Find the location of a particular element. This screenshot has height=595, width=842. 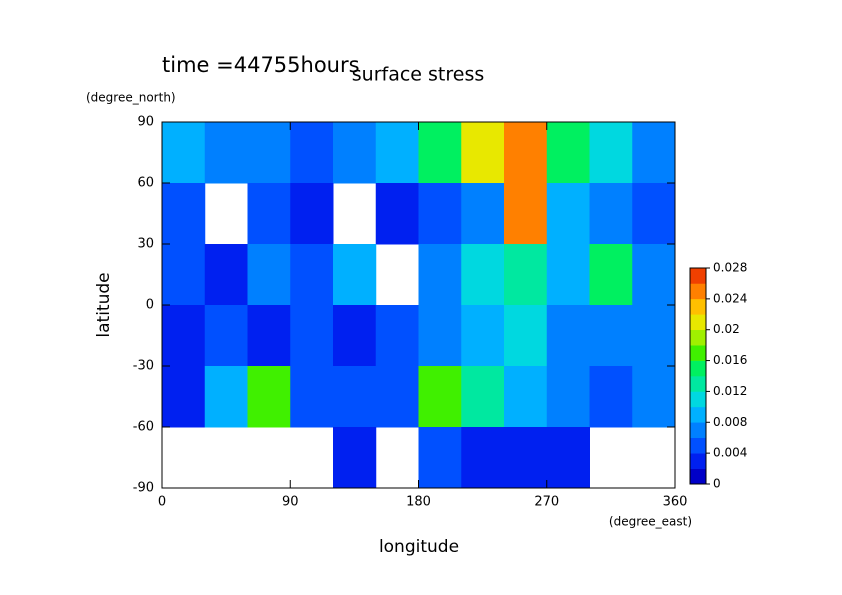

y-units: (degree_north) is located at coordinates (131, 98).